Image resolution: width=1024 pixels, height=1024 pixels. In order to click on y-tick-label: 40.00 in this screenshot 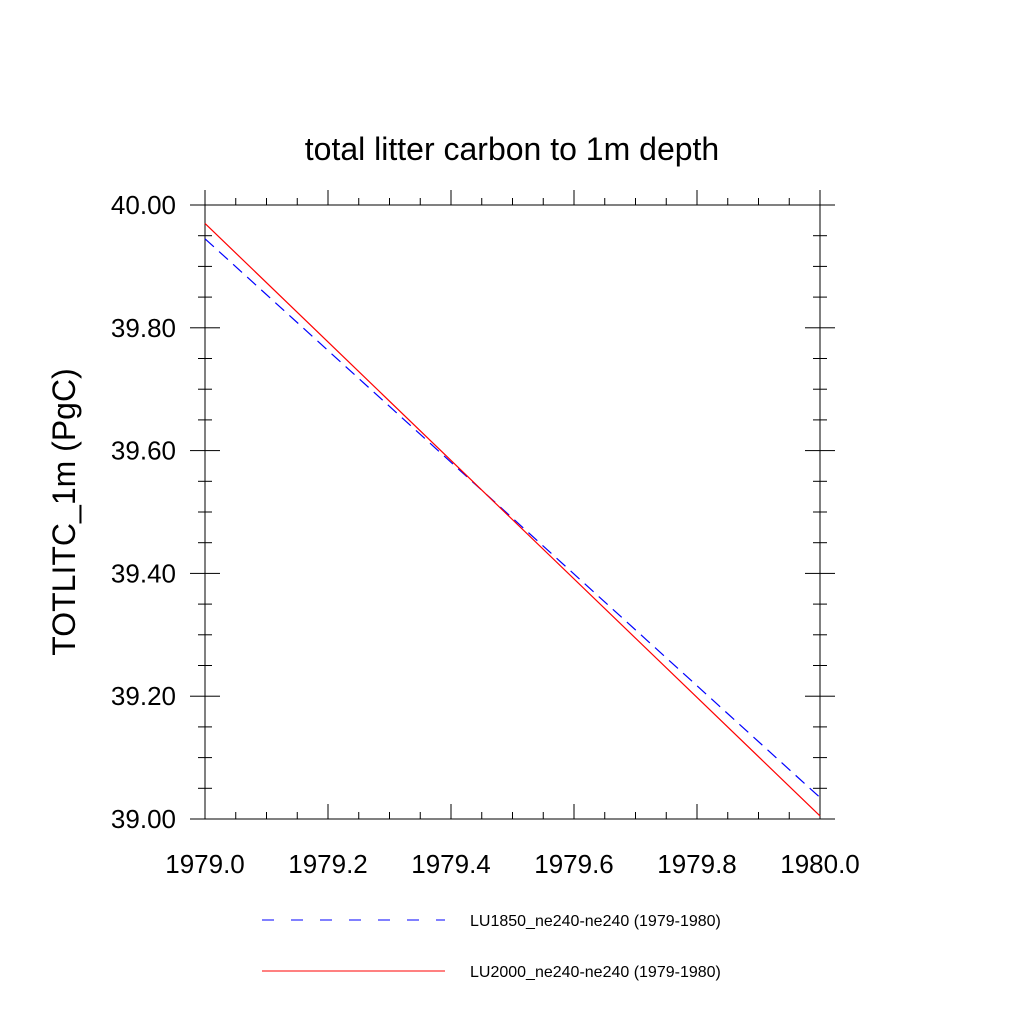, I will do `click(143, 205)`.